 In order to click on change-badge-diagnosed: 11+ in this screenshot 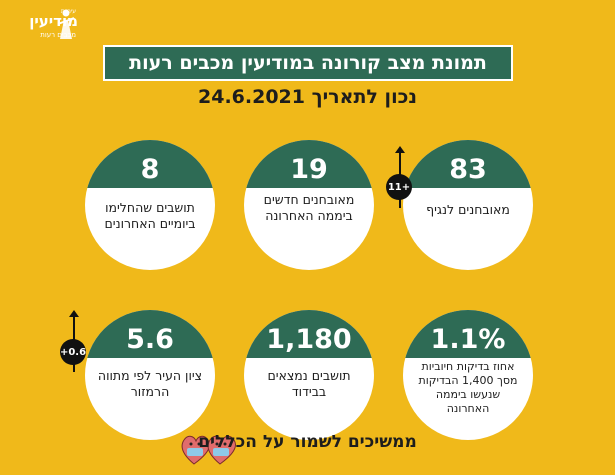, I will do `click(399, 187)`.